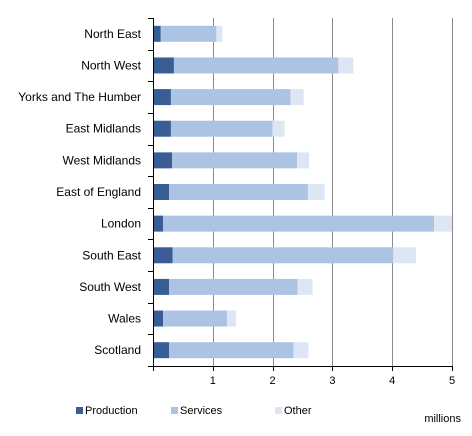  I want to click on bar-other-east-of-england, so click(316, 192).